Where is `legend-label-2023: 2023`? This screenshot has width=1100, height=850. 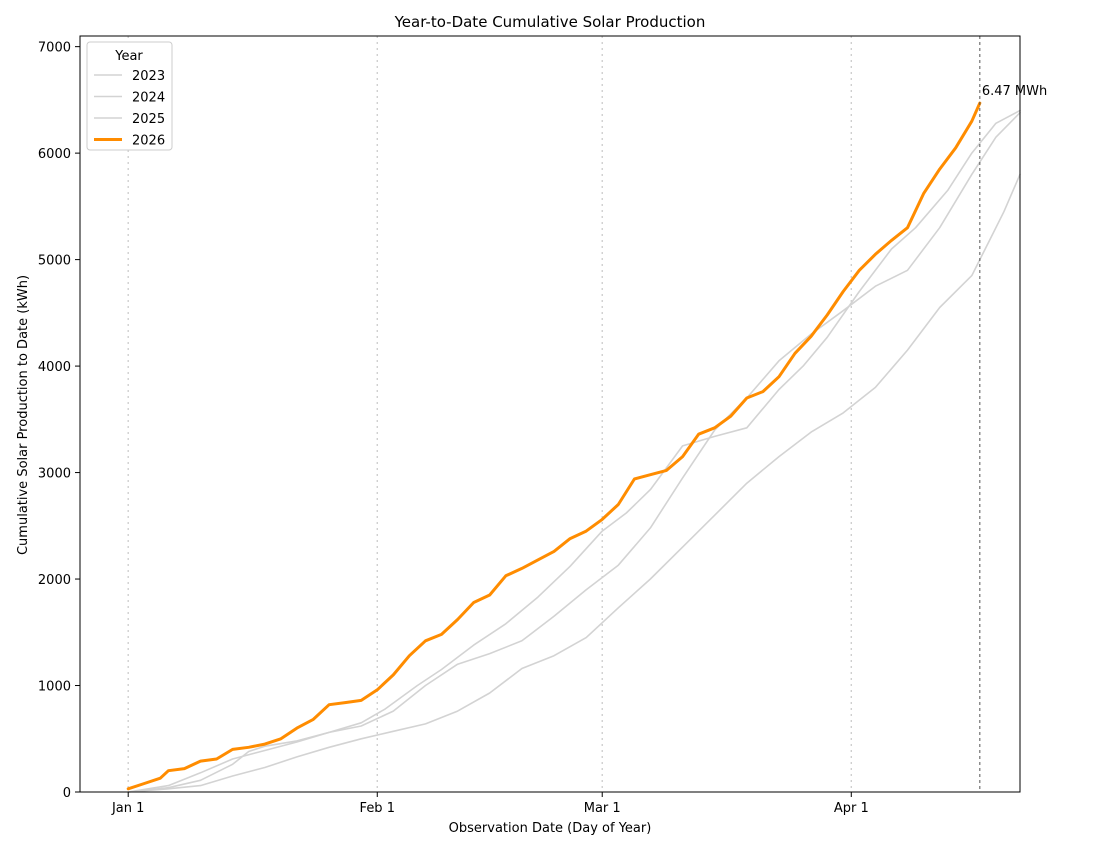 legend-label-2023: 2023 is located at coordinates (148, 76).